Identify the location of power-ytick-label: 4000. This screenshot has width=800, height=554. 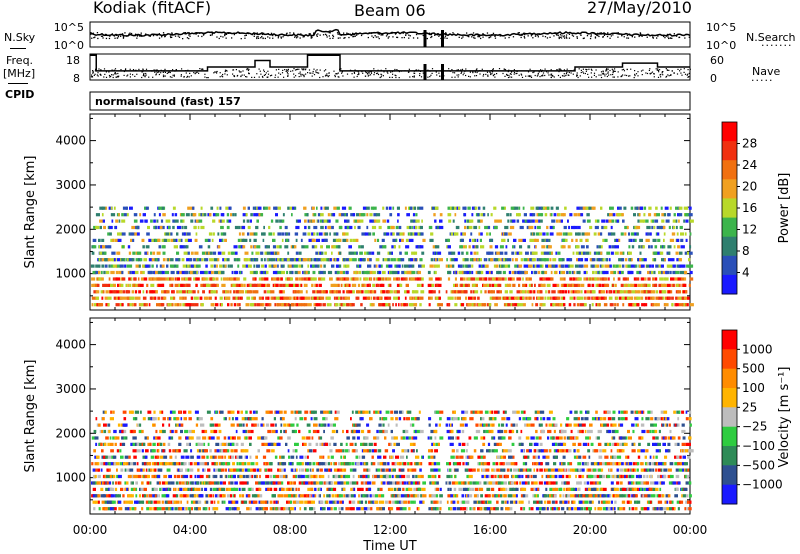
(70, 141).